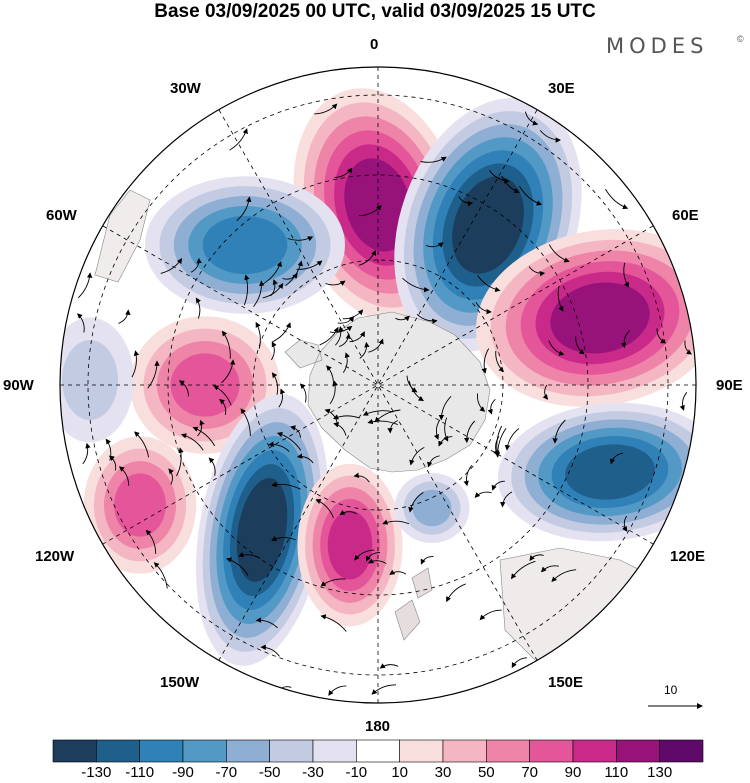  What do you see at coordinates (616, 772) in the screenshot?
I see `colorbar-tick-label: 110` at bounding box center [616, 772].